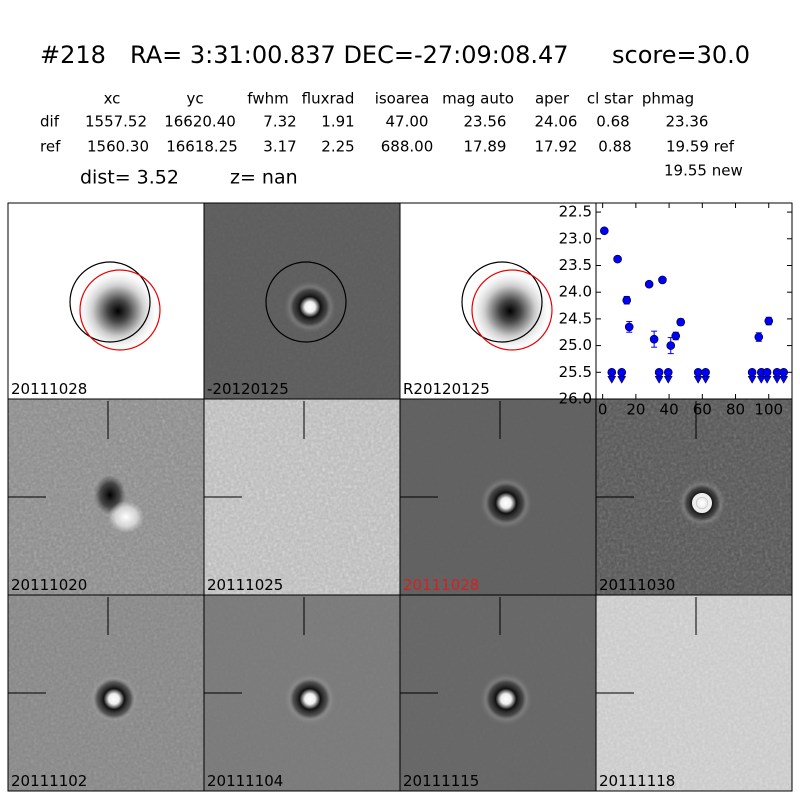 The height and width of the screenshot is (804, 800). Describe the element at coordinates (485, 122) in the screenshot. I see `table-cell: 23.56` at that location.